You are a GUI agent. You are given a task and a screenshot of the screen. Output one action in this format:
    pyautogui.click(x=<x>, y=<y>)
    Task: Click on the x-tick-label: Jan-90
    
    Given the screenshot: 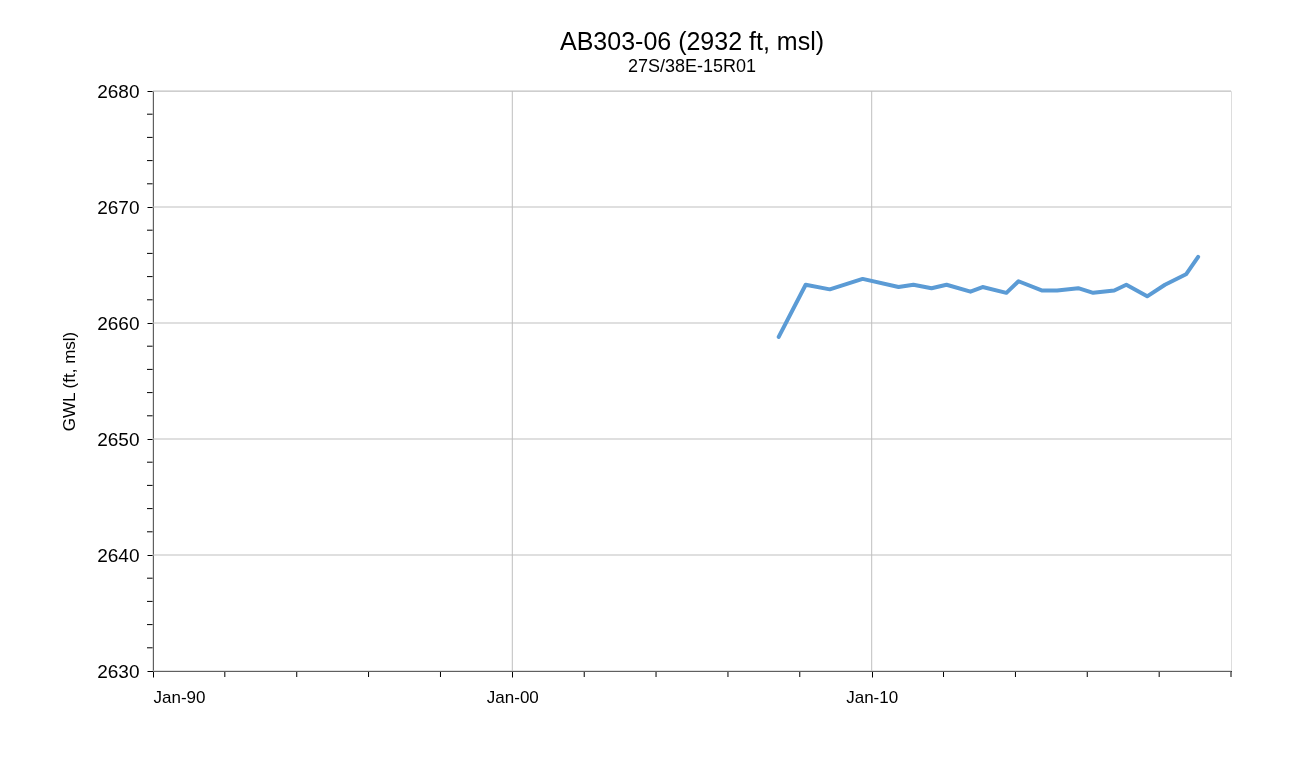 What is the action you would take?
    pyautogui.click(x=179, y=697)
    